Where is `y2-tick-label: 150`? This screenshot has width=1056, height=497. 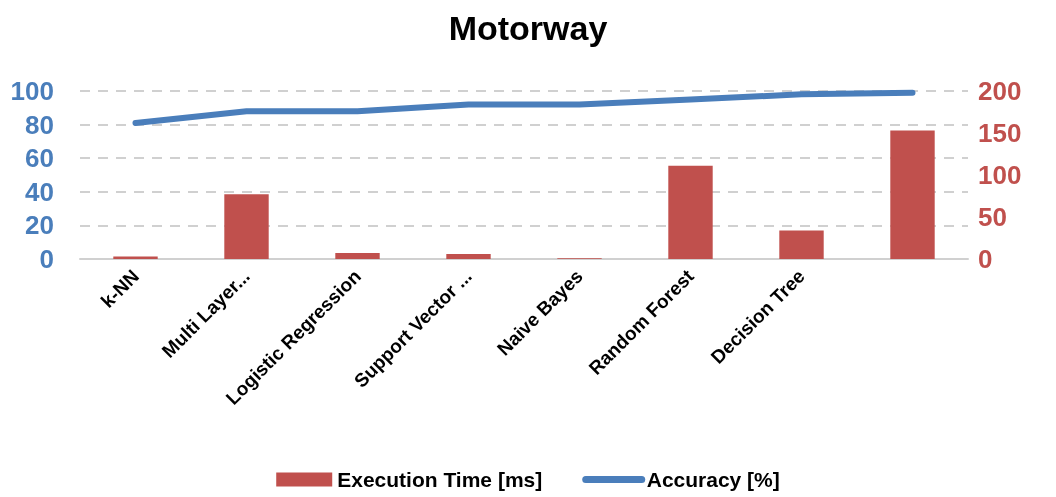 y2-tick-label: 150 is located at coordinates (1000, 133).